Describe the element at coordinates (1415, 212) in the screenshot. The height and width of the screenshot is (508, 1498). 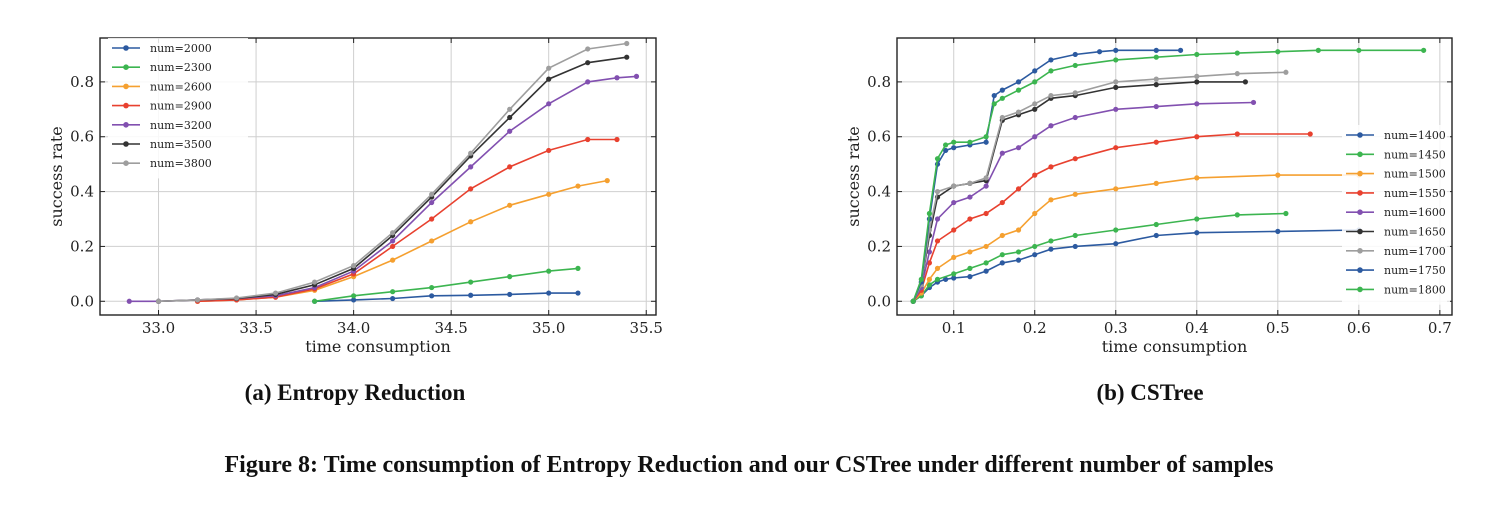
I see `legend-label: num=1600` at that location.